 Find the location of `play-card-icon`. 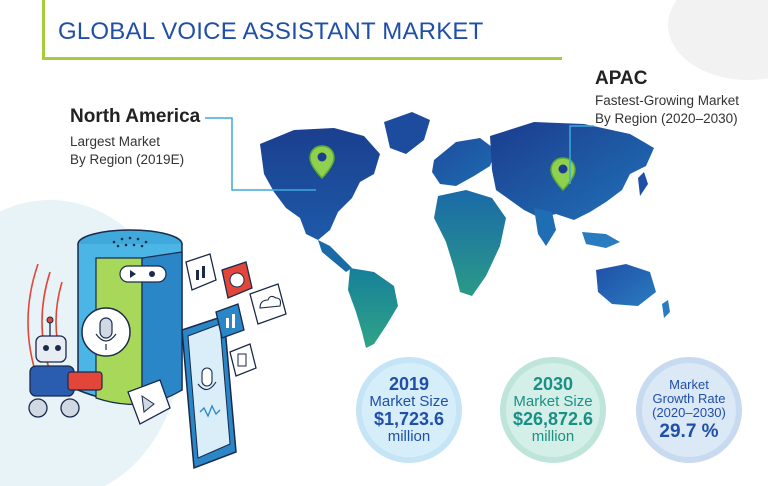

play-card-icon is located at coordinates (149, 402).